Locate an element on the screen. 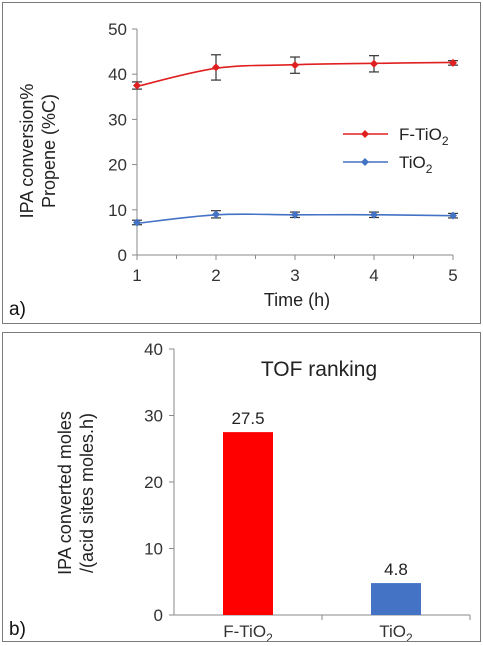  bar-value-label: 27.5 is located at coordinates (247, 418).